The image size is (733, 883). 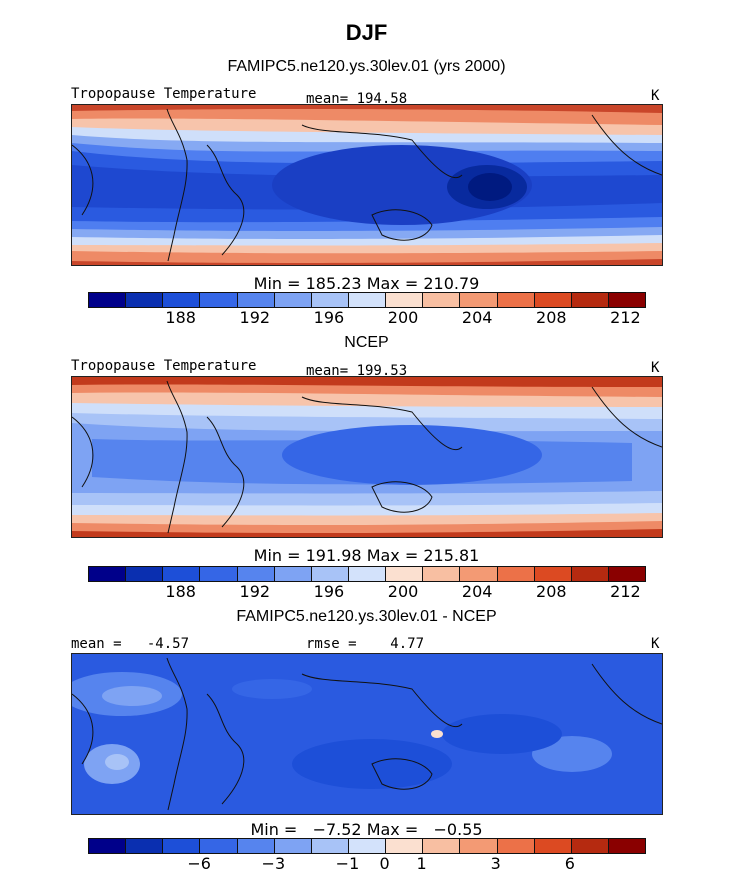 I want to click on panel2-colorbar-tick-label: 212, so click(x=625, y=591).